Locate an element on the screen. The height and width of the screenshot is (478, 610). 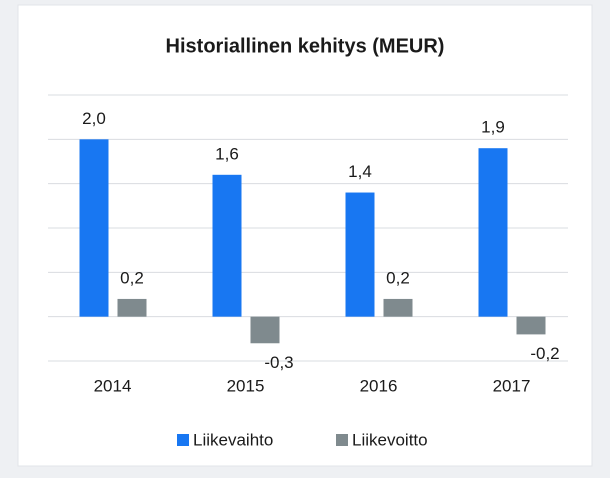
x-tick-label: 2015 is located at coordinates (246, 385).